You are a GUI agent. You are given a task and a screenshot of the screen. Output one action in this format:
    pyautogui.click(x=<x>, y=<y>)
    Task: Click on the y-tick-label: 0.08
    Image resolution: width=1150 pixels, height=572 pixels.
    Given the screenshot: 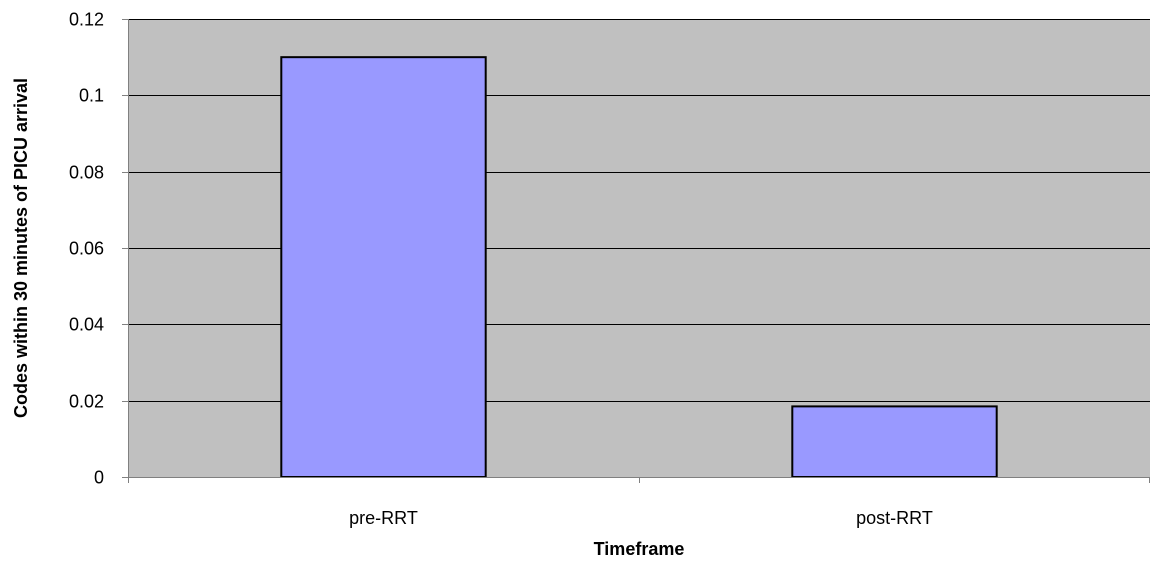 What is the action you would take?
    pyautogui.click(x=86, y=173)
    